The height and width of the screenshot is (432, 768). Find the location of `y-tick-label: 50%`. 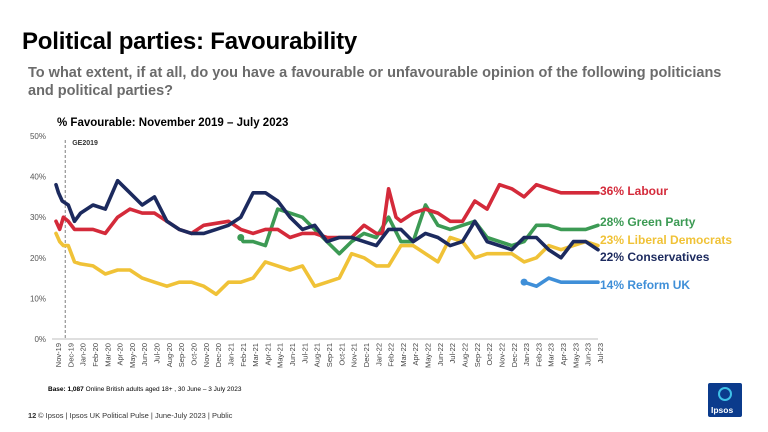

y-tick-label: 50% is located at coordinates (38, 136).